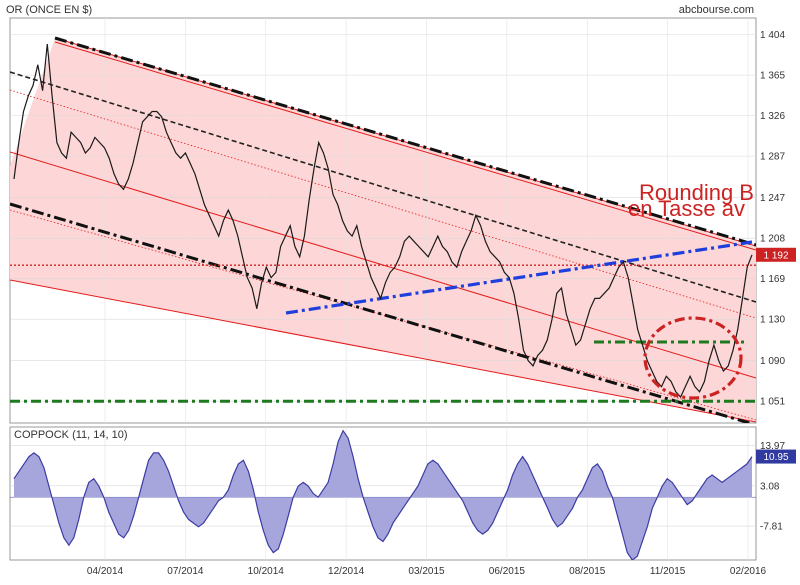 This screenshot has width=800, height=585. I want to click on price-y-tick-label: 1 247, so click(772, 198).